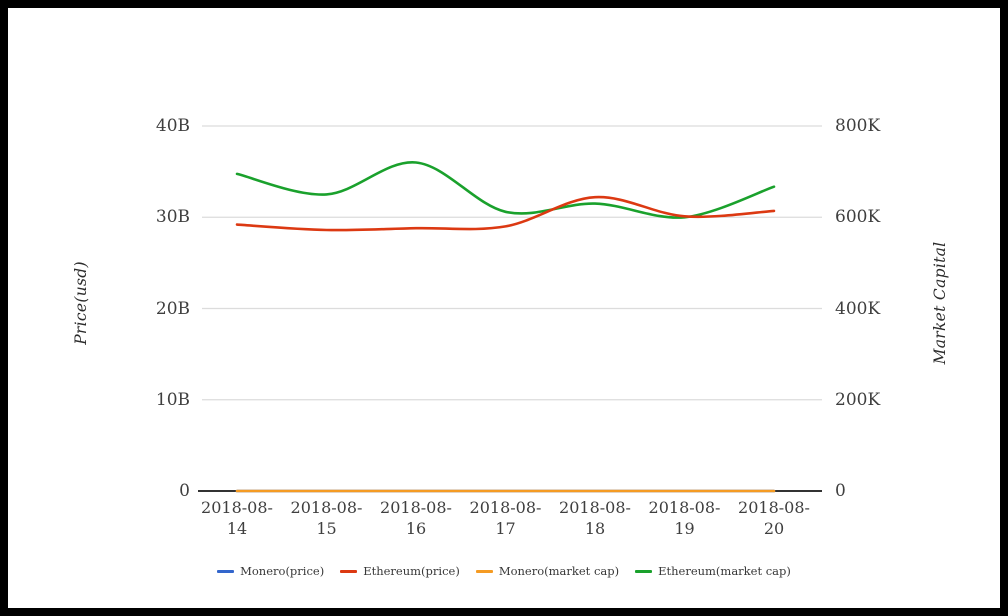 This screenshot has width=1008, height=616. Describe the element at coordinates (506, 518) in the screenshot. I see `x-tick-label: 2018-08- 17` at that location.